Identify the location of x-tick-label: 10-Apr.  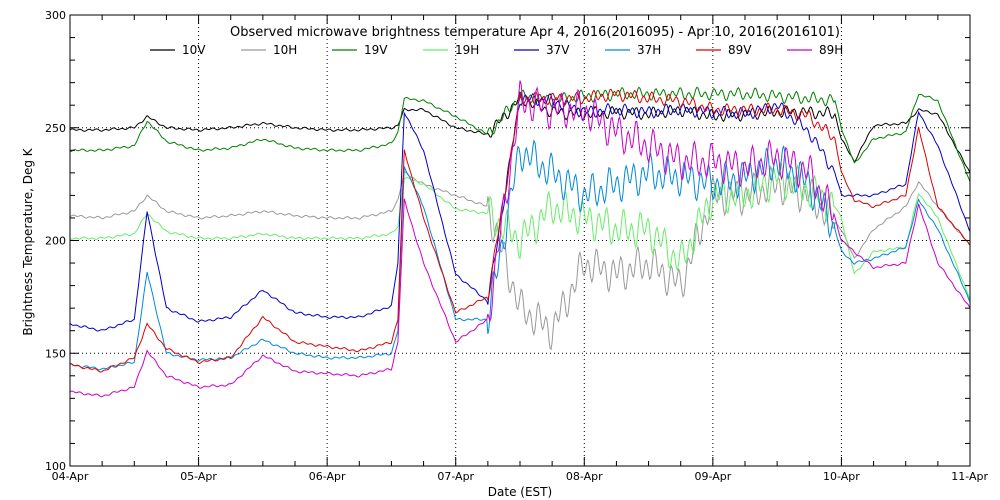
(841, 476).